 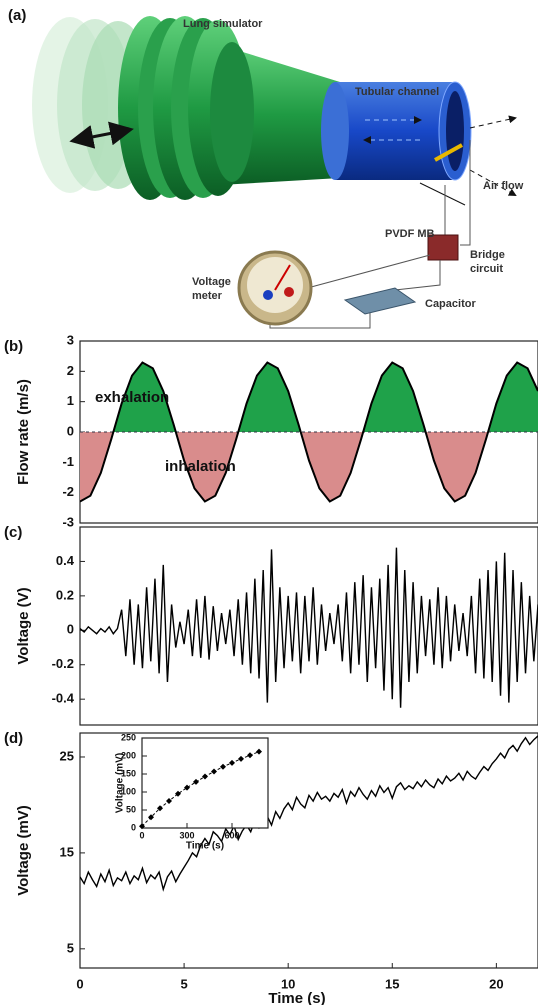 What do you see at coordinates (231, 835) in the screenshot?
I see `x-tick-label: 600` at bounding box center [231, 835].